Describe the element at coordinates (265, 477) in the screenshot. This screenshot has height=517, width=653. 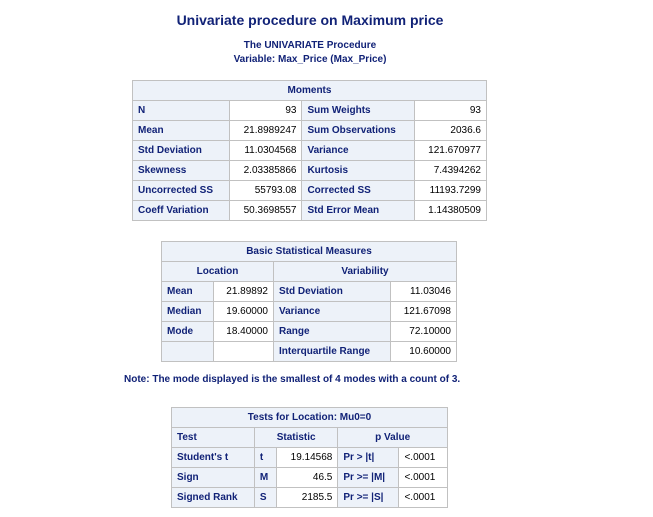
I see `stat-symbol: M` at that location.